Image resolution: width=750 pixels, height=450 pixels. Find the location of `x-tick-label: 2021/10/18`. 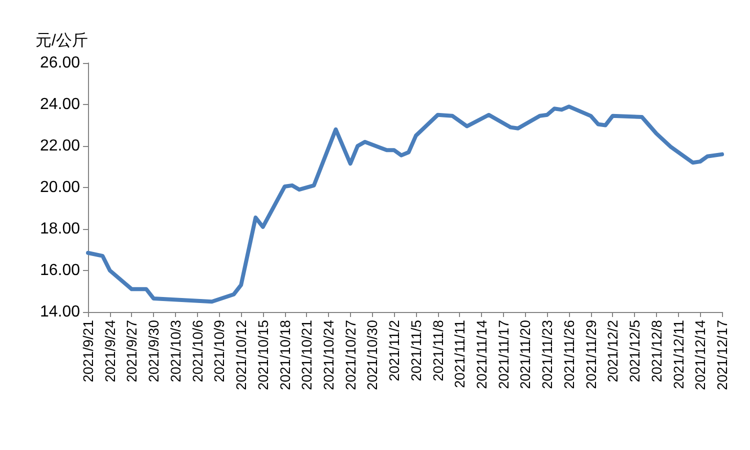

x-tick-label: 2021/10/18 is located at coordinates (284, 355).